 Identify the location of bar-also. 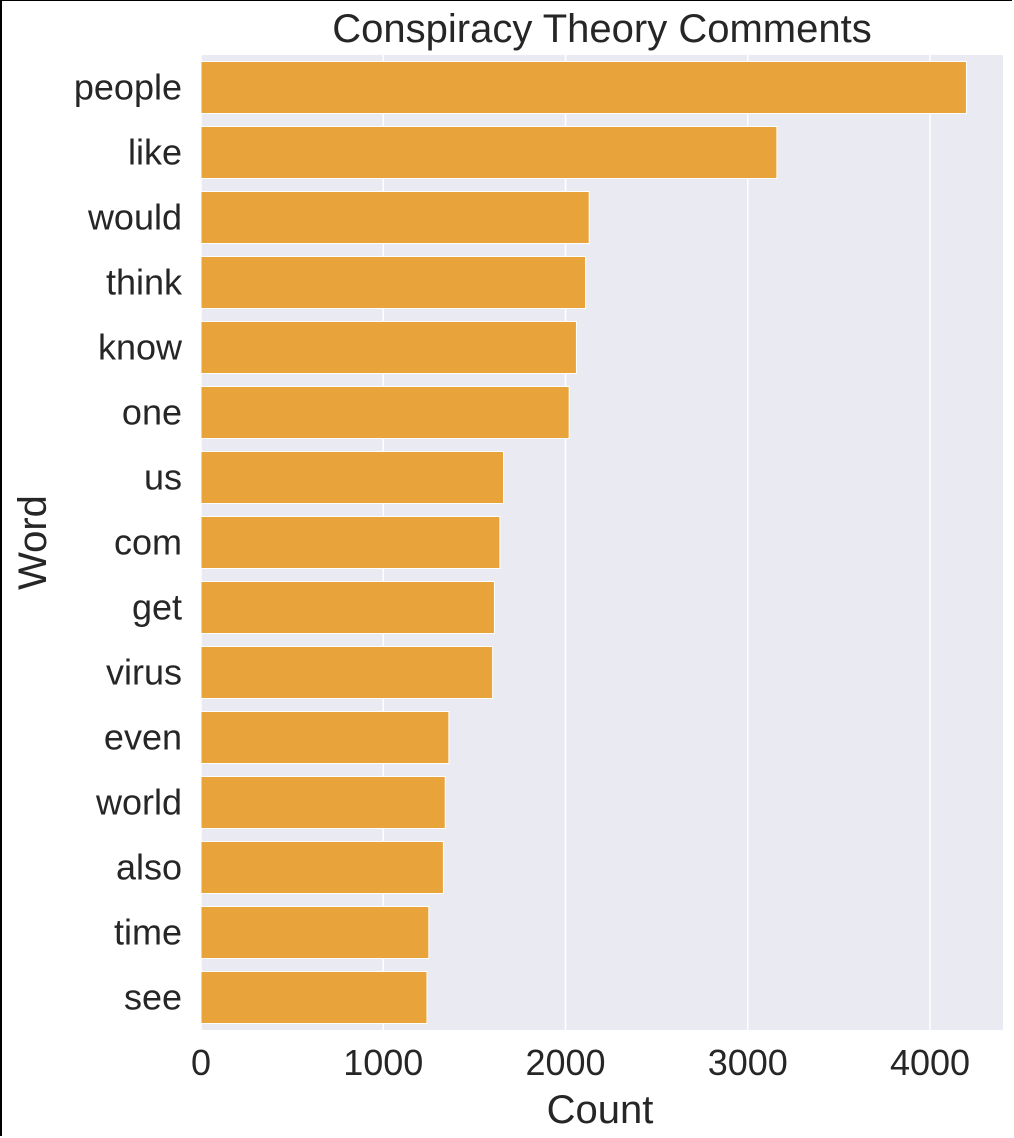
(322, 867).